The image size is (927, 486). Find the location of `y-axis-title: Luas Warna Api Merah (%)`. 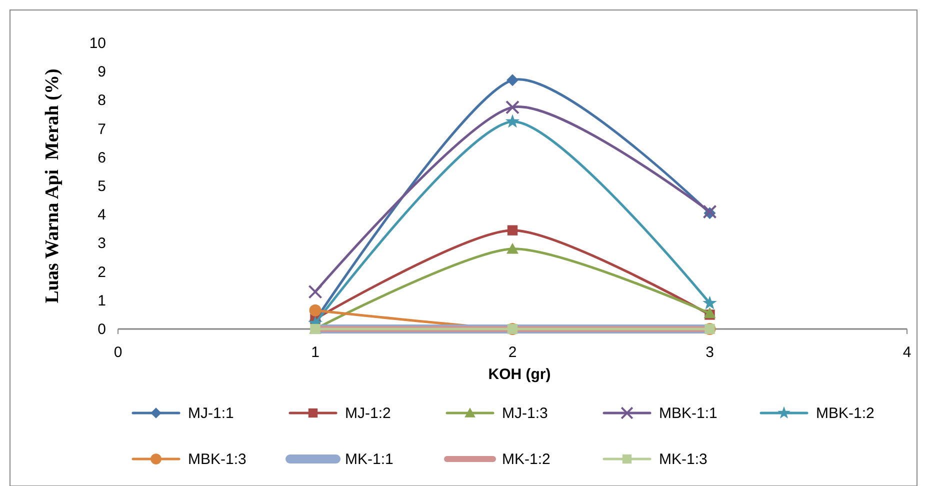

y-axis-title: Luas Warna Api Merah (%) is located at coordinates (52, 186).